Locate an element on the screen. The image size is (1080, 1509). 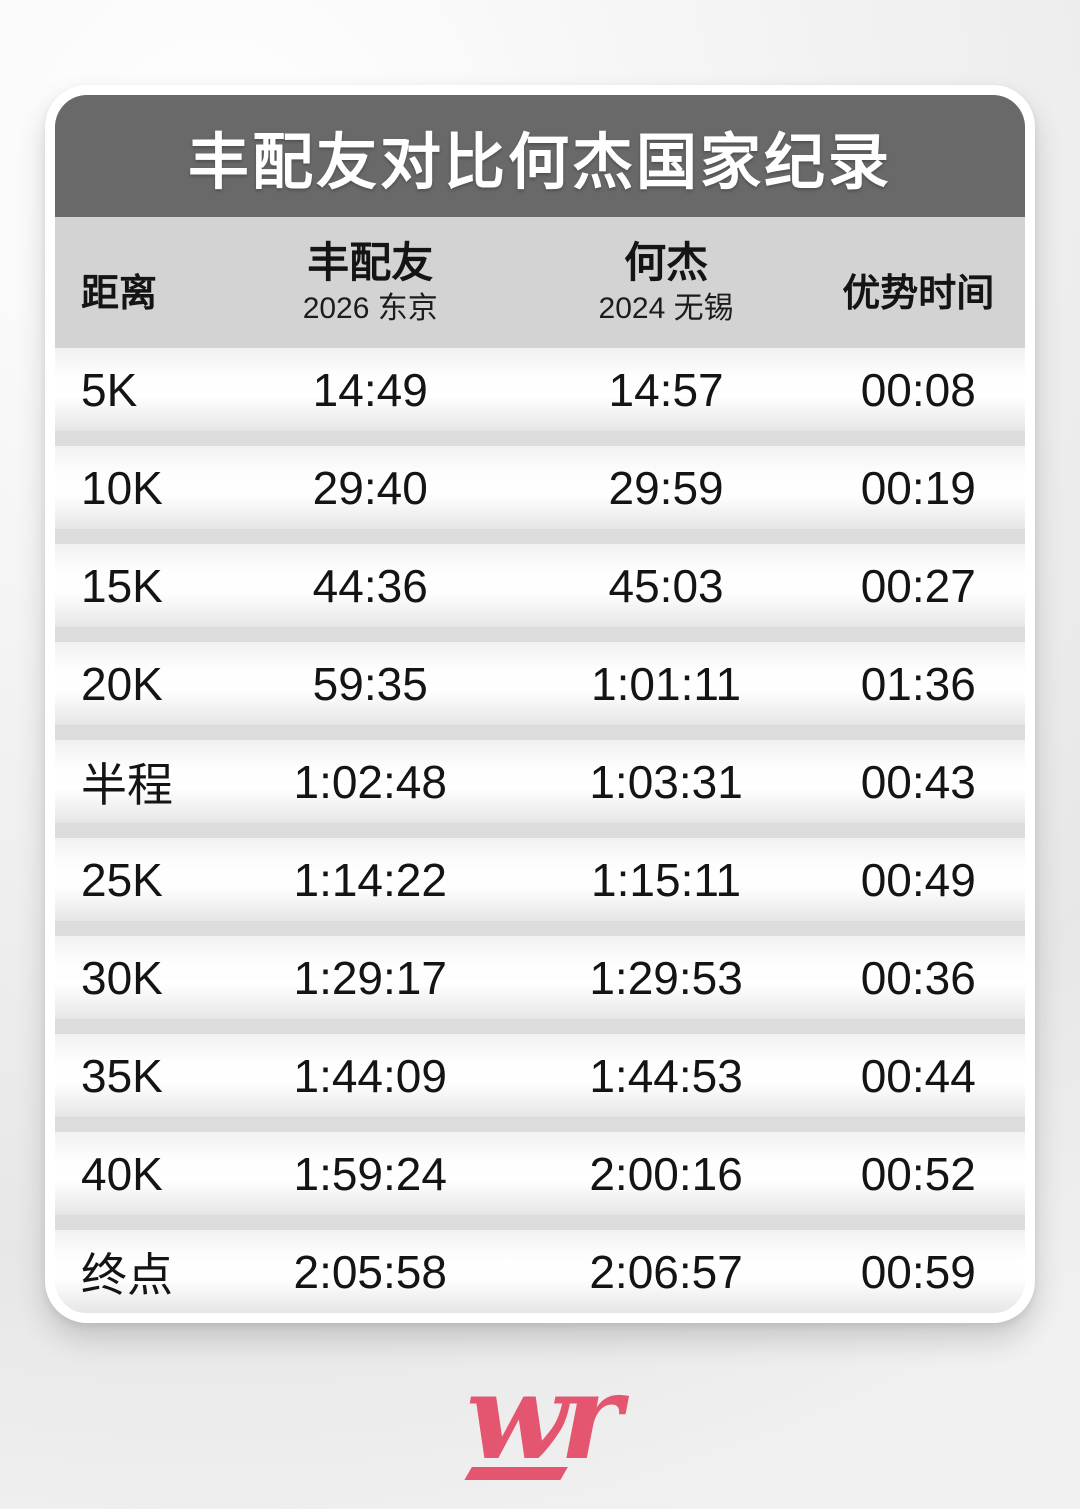
table-row: 35K 1:44:09 1:44:53 00:44 is located at coordinates (540, 1075).